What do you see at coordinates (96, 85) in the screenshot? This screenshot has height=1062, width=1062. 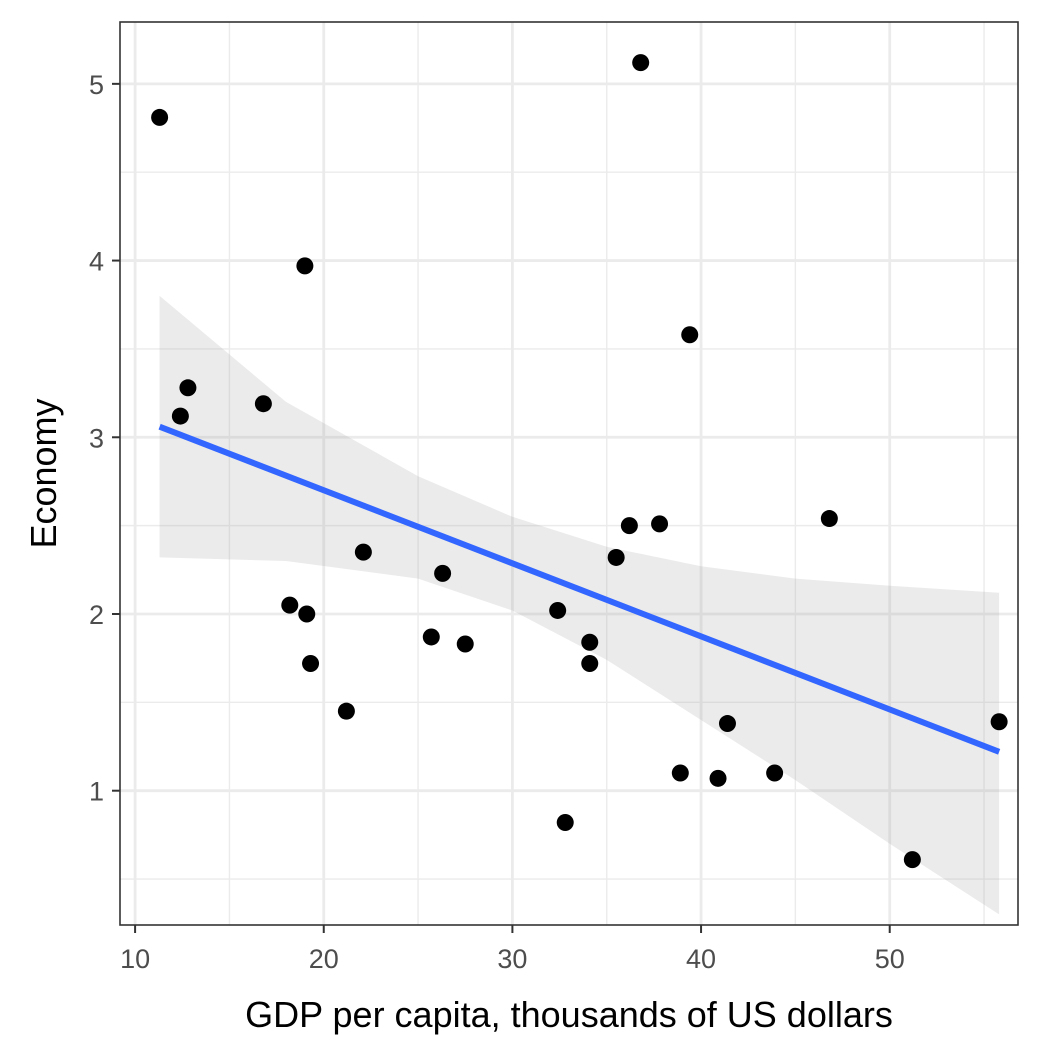 I see `y-tick-label: 5` at bounding box center [96, 85].